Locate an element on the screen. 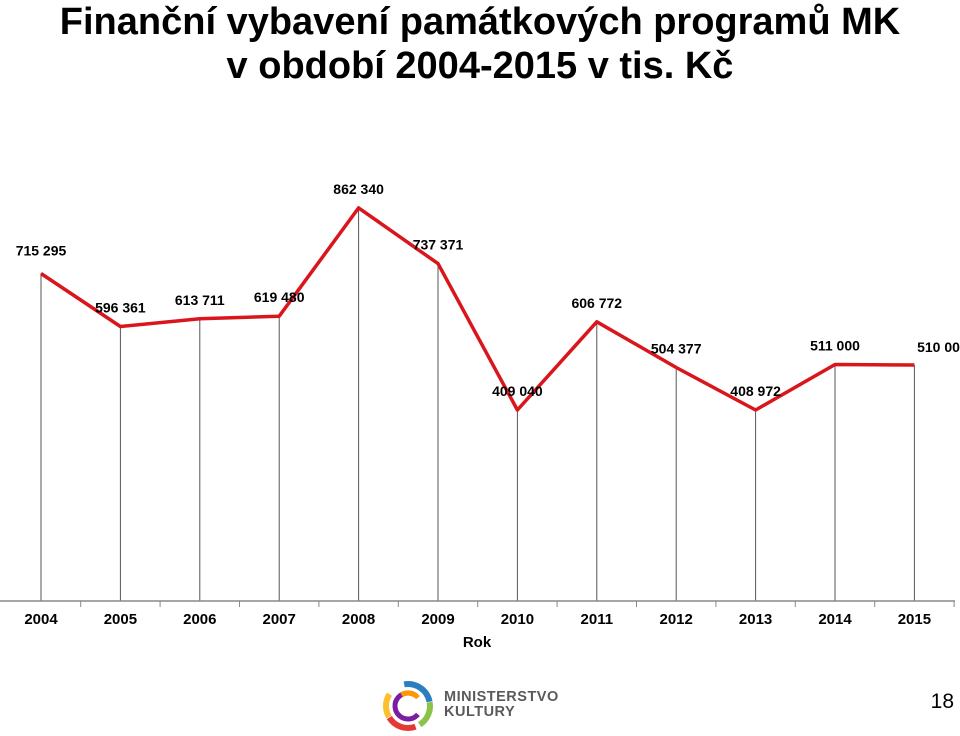 The height and width of the screenshot is (736, 960). data-label: 619 480 is located at coordinates (279, 297).